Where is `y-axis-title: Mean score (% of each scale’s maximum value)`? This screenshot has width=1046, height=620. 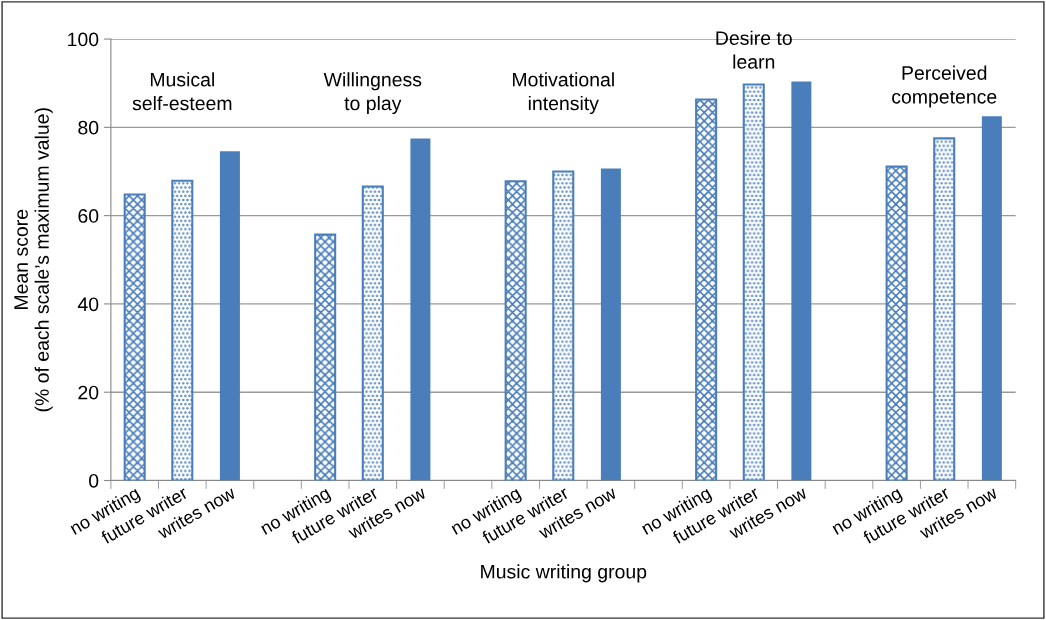
y-axis-title: Mean score (% of each scale’s maximum value) is located at coordinates (33, 260).